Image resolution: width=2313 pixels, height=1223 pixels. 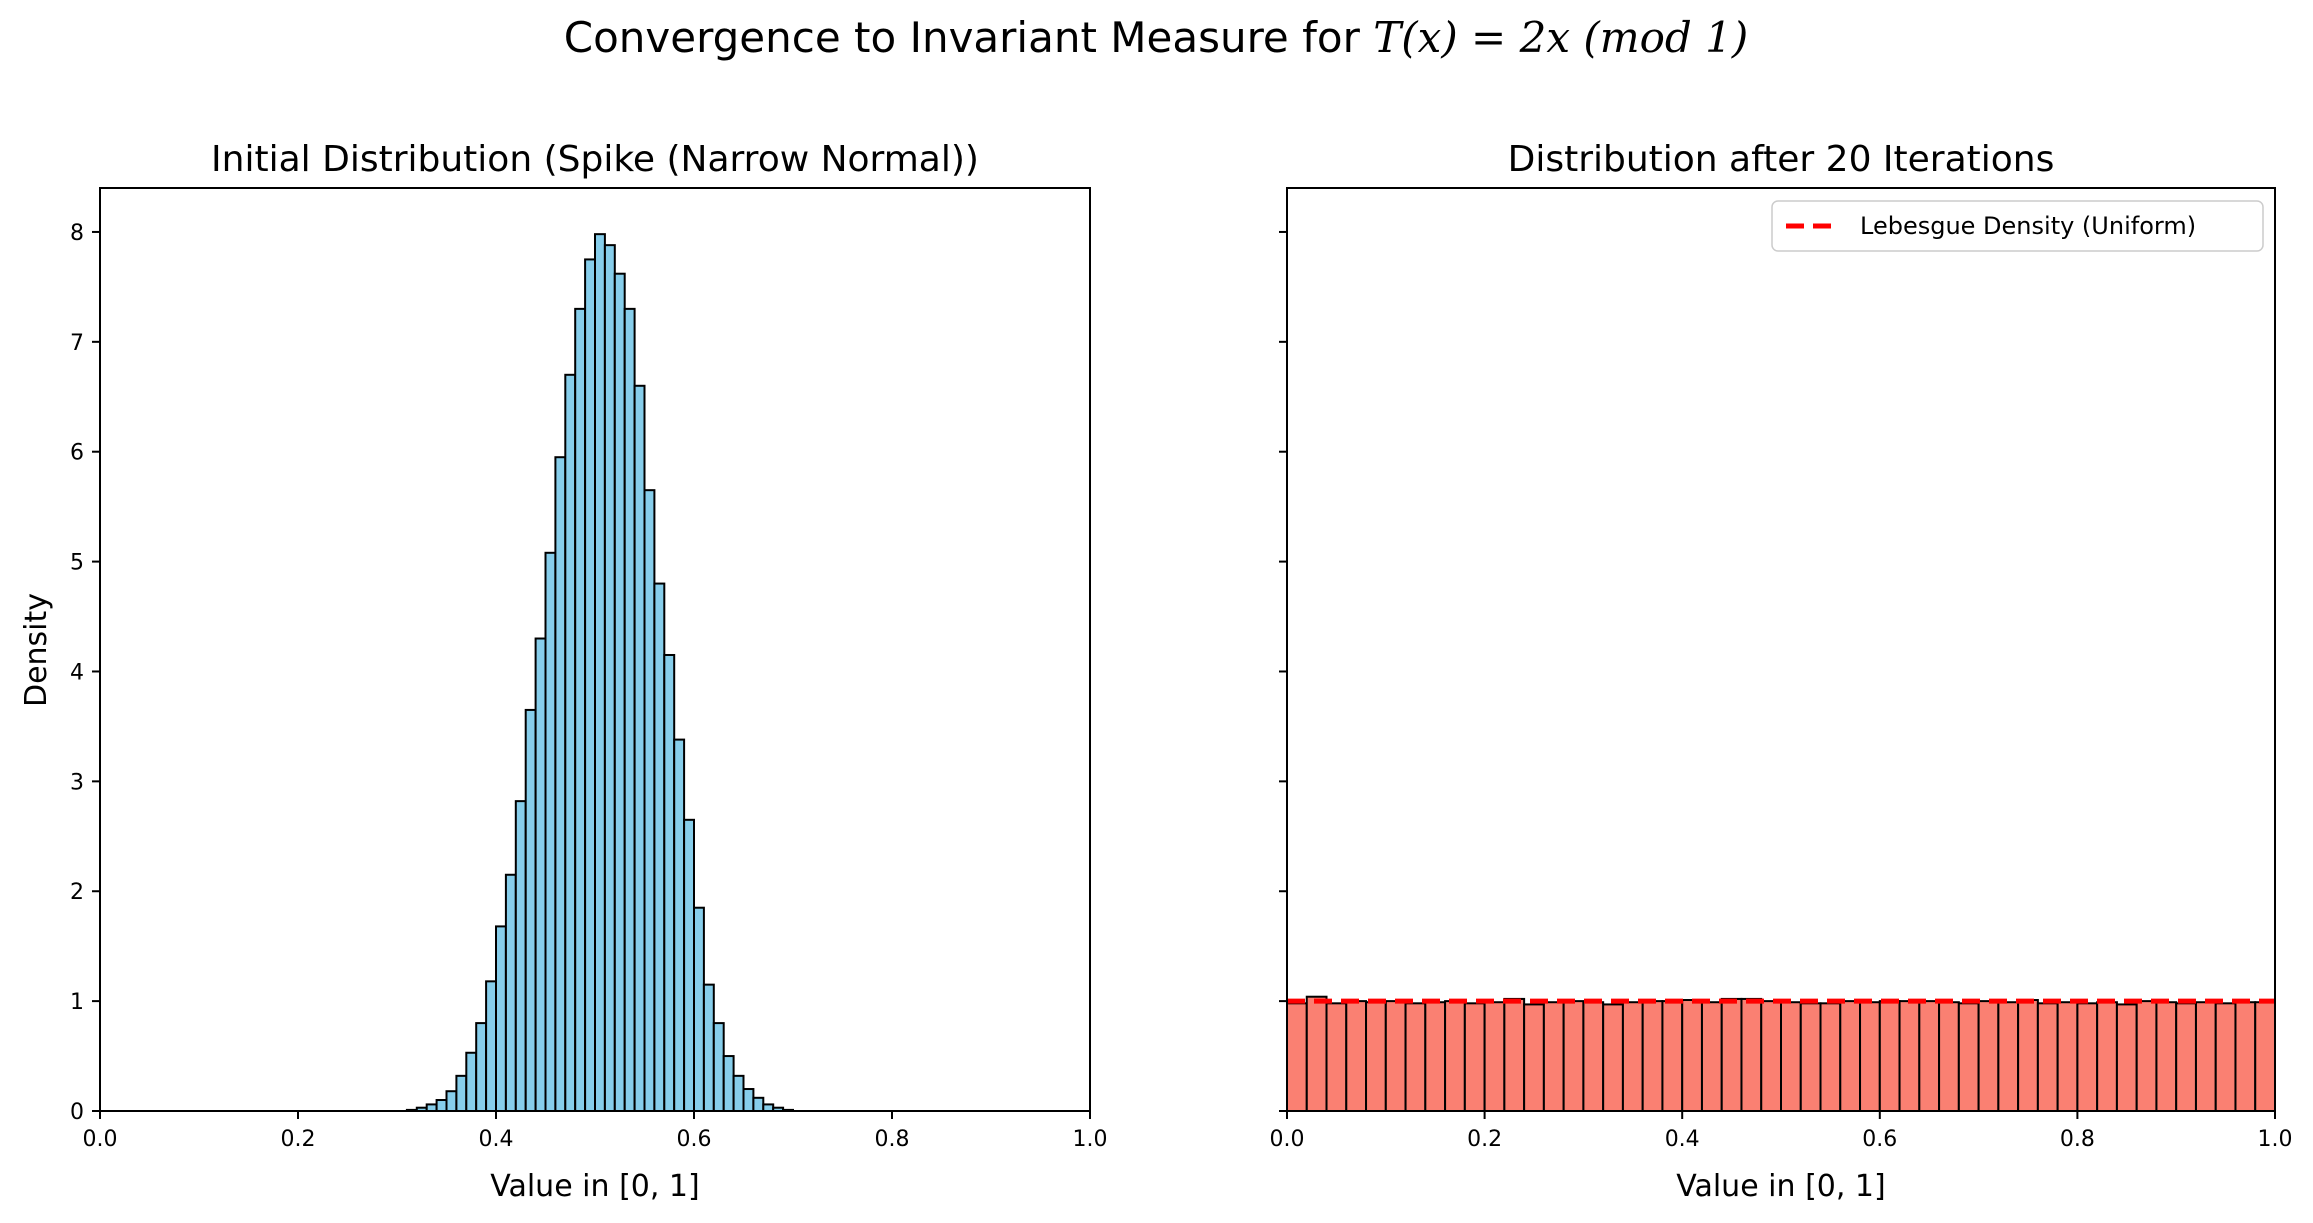 I want to click on left-histogram-bars, so click(x=599, y=673).